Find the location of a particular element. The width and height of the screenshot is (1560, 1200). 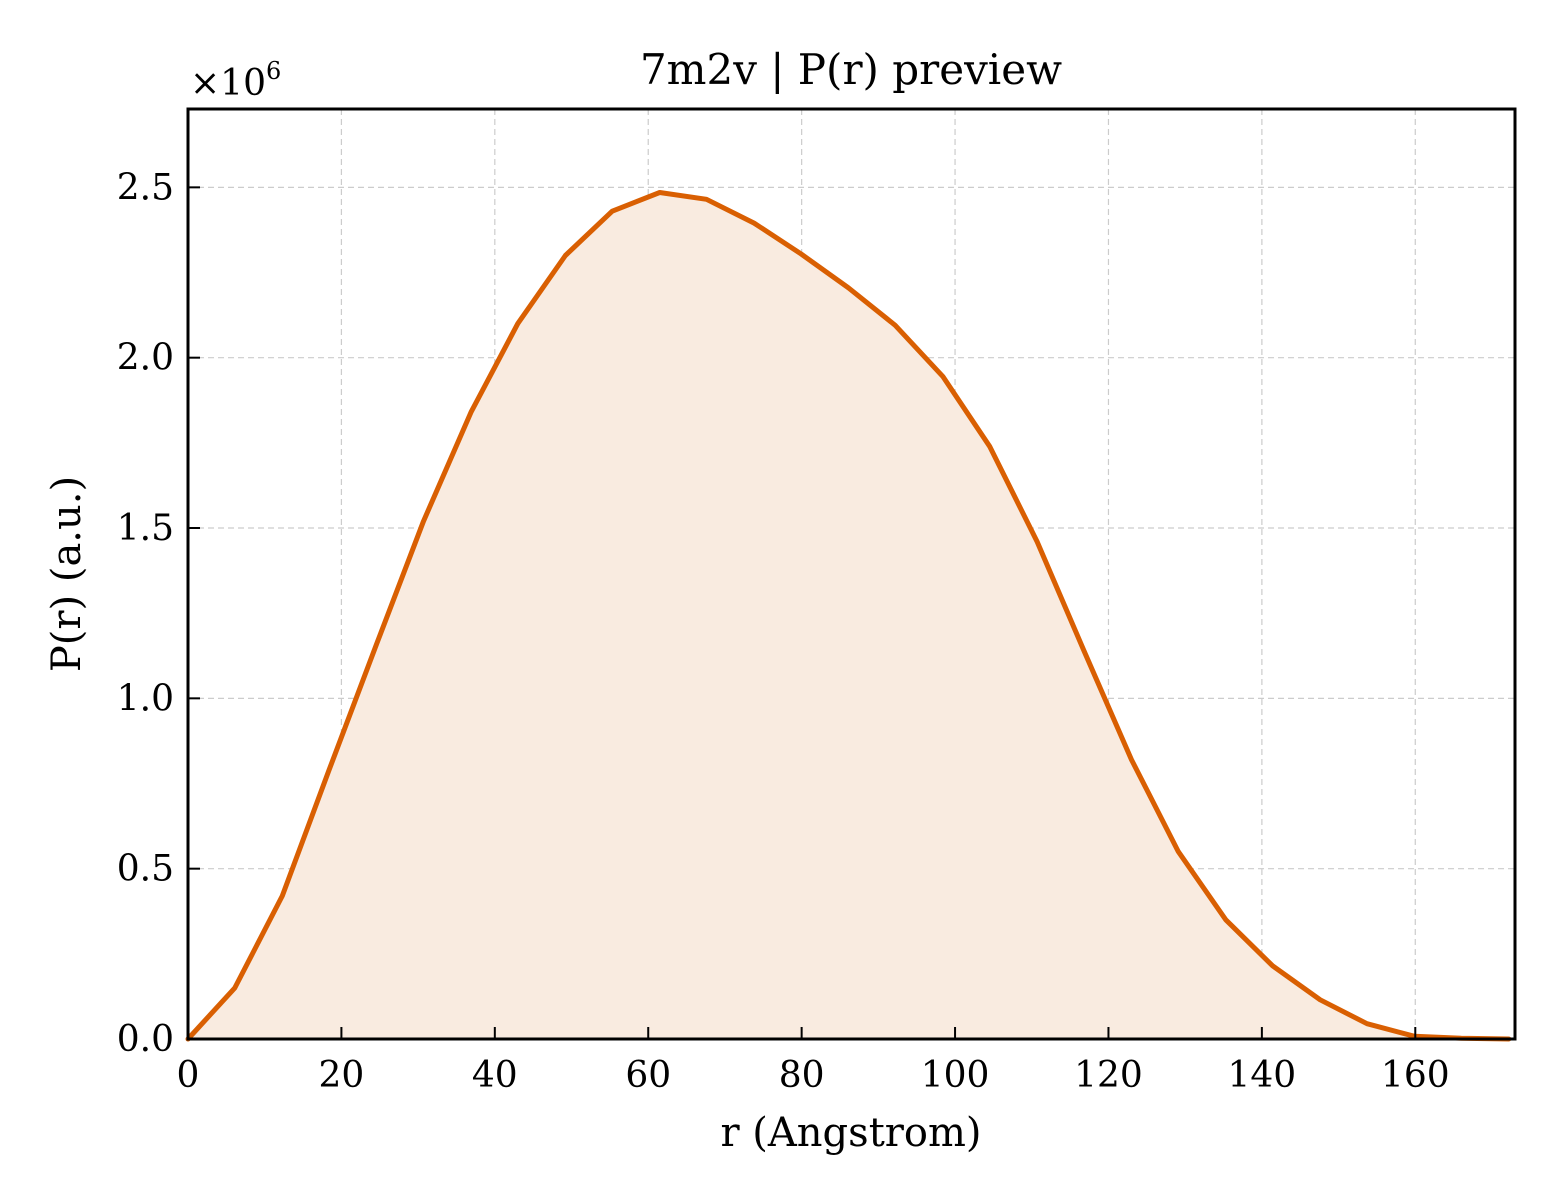

x-tick-label: 80 is located at coordinates (802, 1075).